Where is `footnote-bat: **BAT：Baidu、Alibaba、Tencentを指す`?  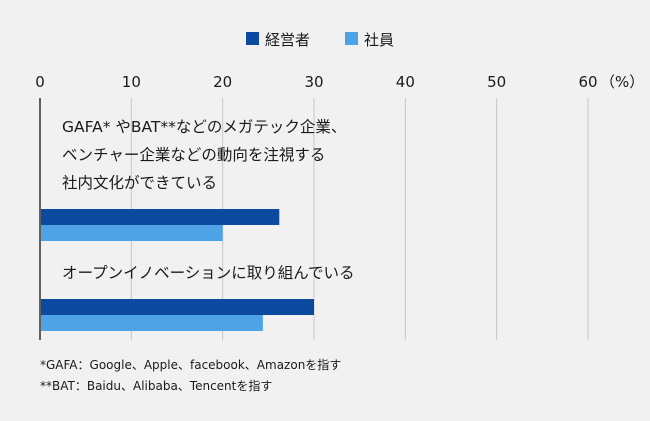 footnote-bat: **BAT：Baidu、Alibaba、Tencentを指す is located at coordinates (156, 386).